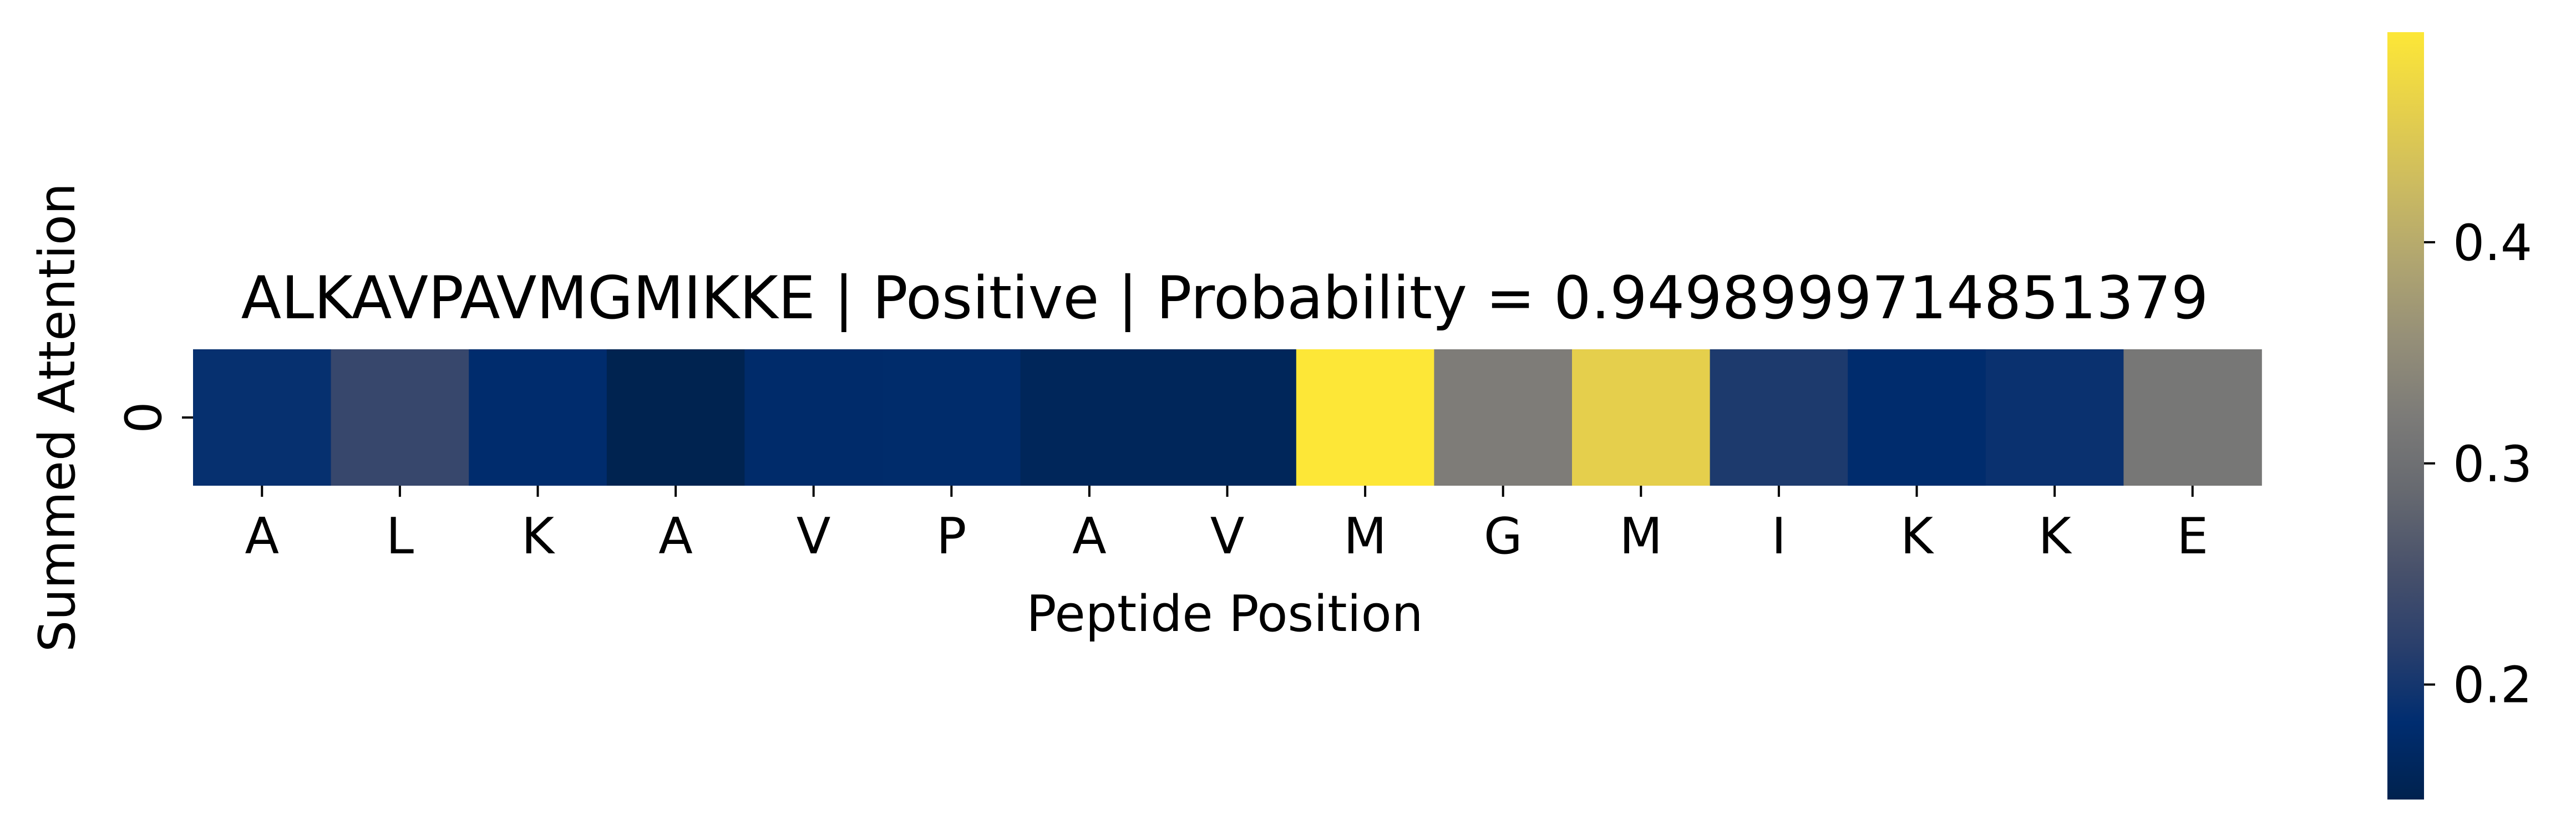 The height and width of the screenshot is (835, 2576). I want to click on x-tick-label: P, so click(951, 536).